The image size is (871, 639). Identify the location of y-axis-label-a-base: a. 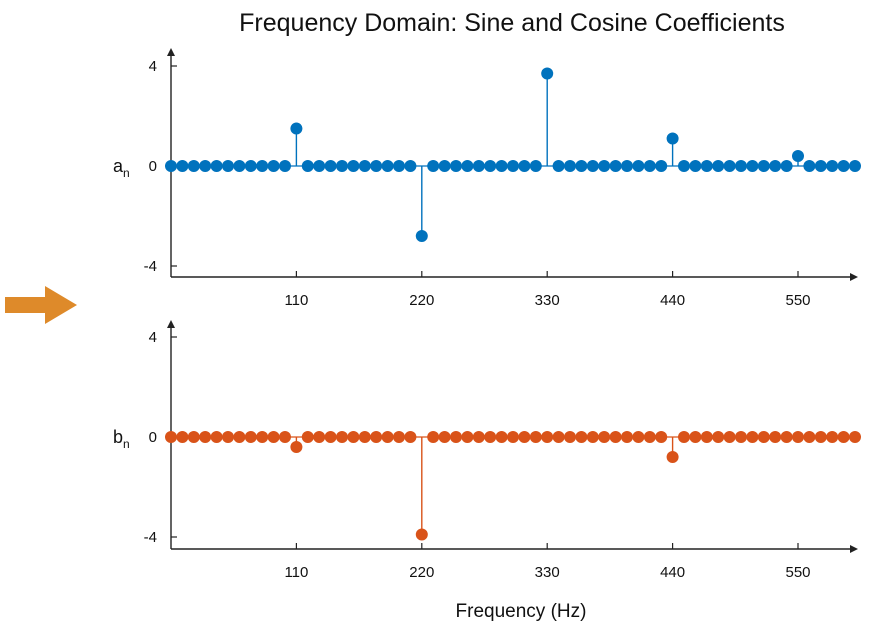
(118, 166).